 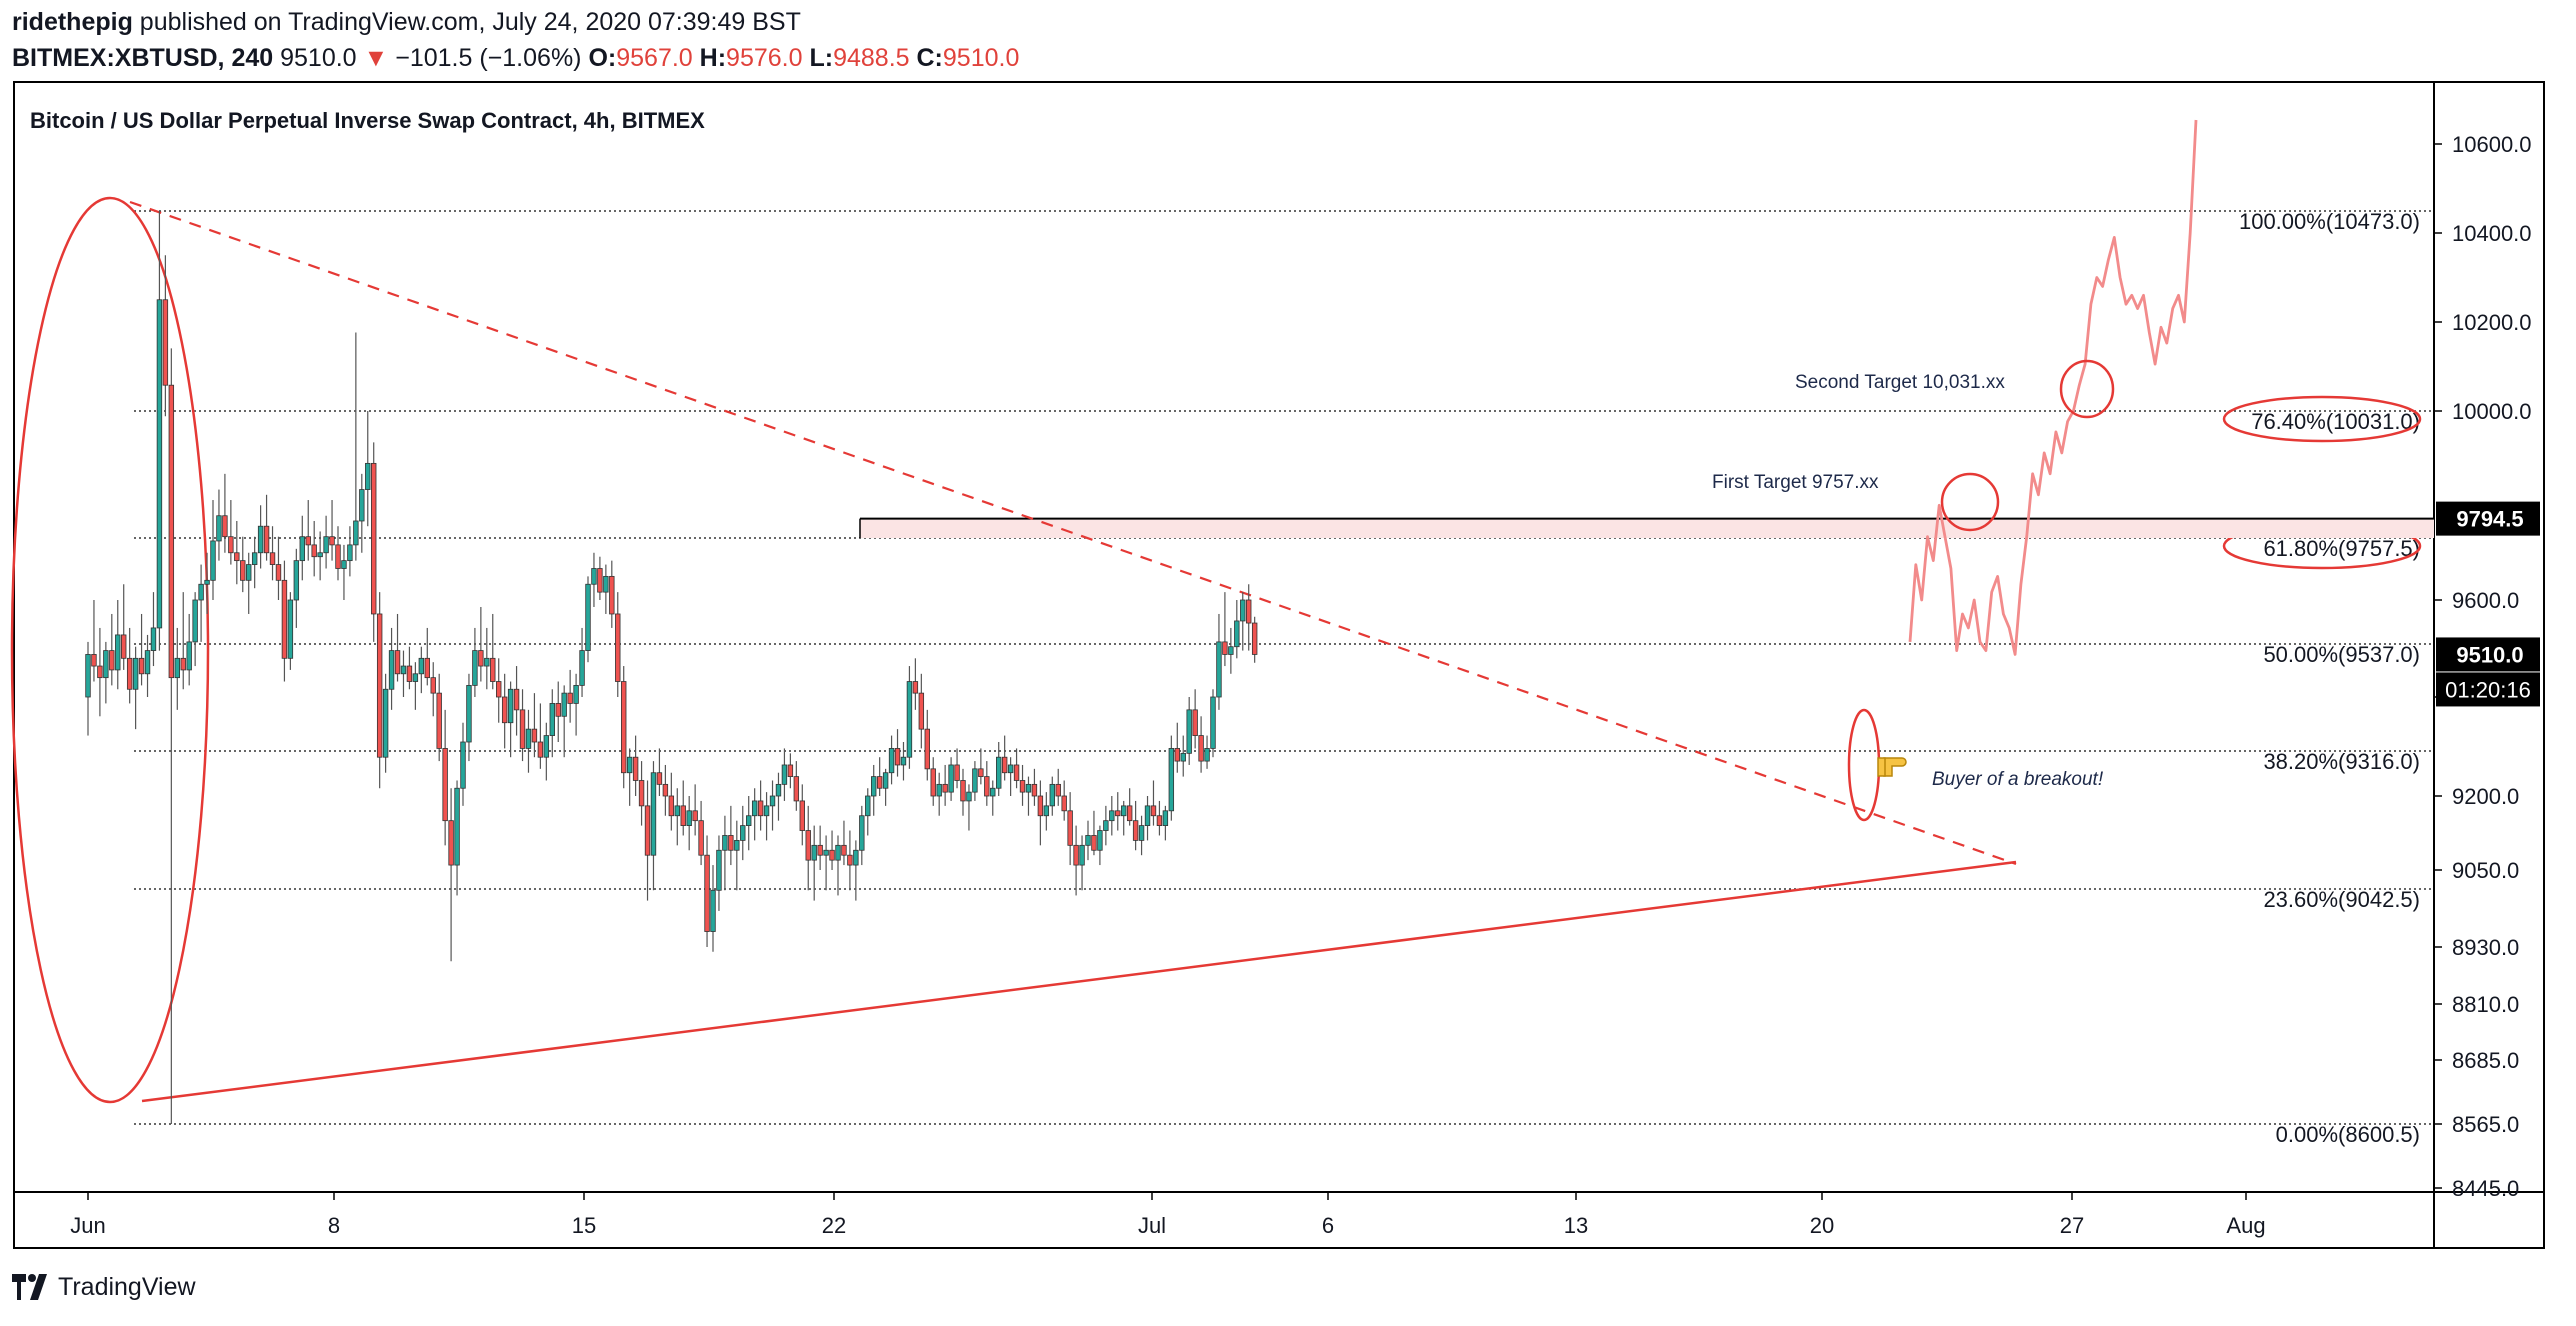 I want to click on target-zone, so click(x=1646, y=527).